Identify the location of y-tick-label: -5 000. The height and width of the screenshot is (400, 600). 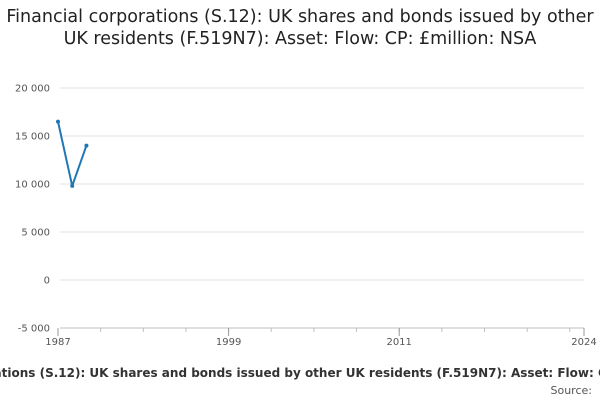
(34, 329).